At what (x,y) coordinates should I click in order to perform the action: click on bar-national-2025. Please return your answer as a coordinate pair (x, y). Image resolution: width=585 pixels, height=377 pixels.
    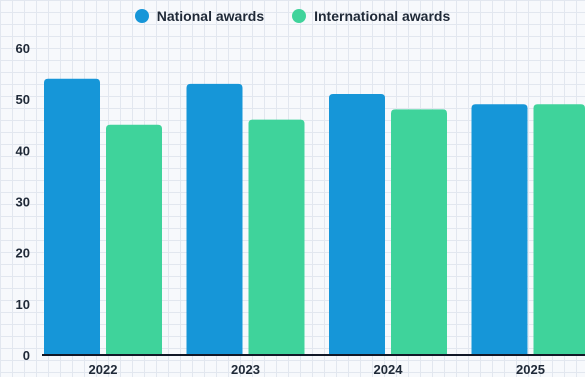
    Looking at the image, I should click on (499, 230).